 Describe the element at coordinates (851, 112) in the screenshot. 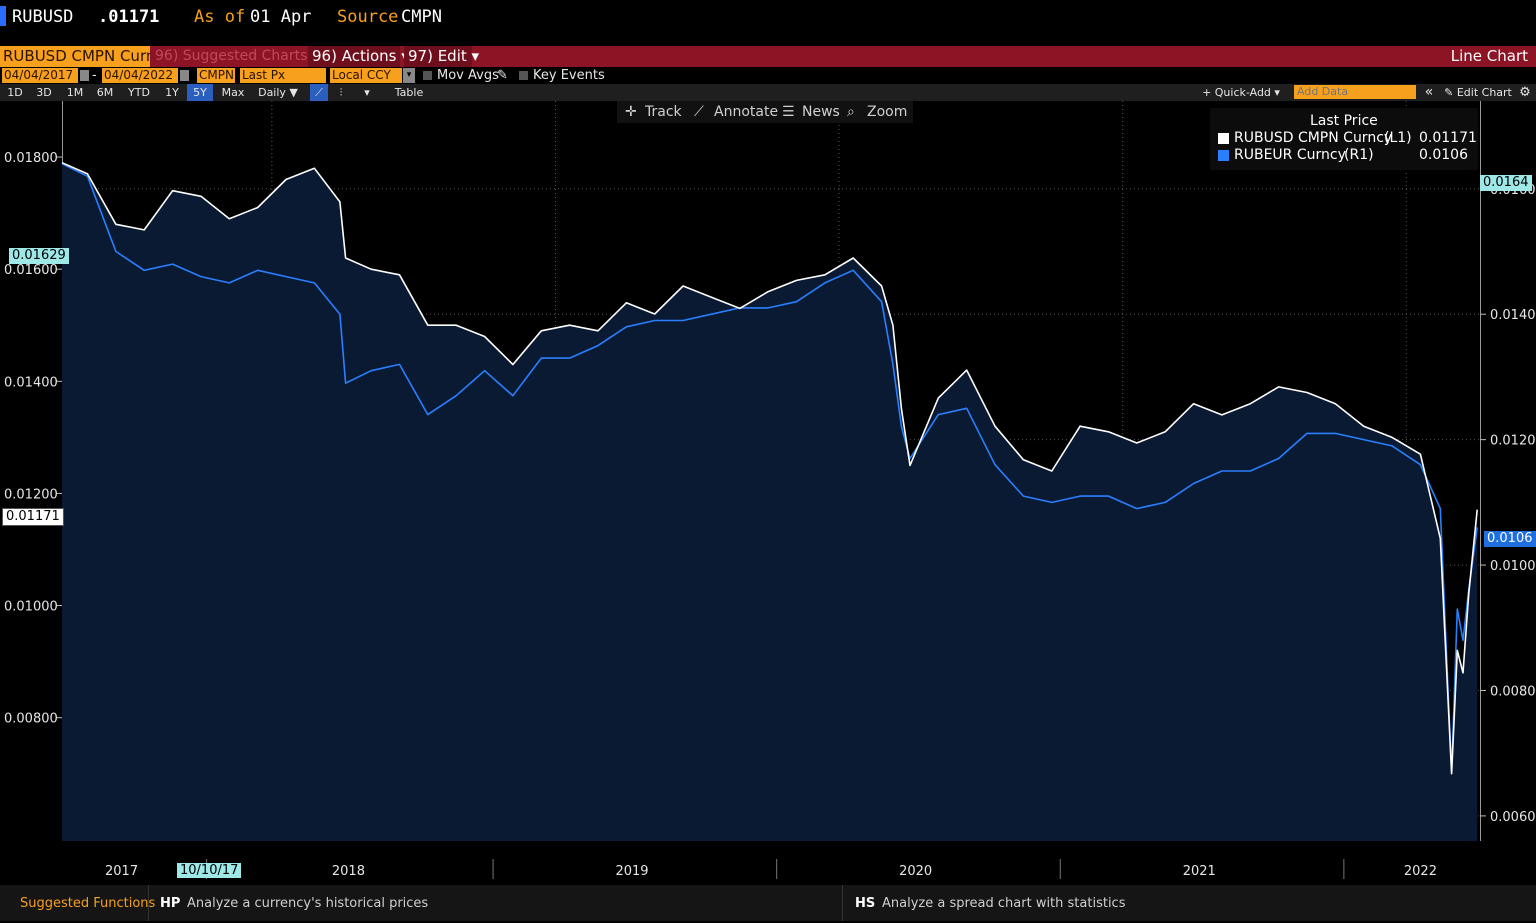

I see `zoom-icon: ⌕` at that location.